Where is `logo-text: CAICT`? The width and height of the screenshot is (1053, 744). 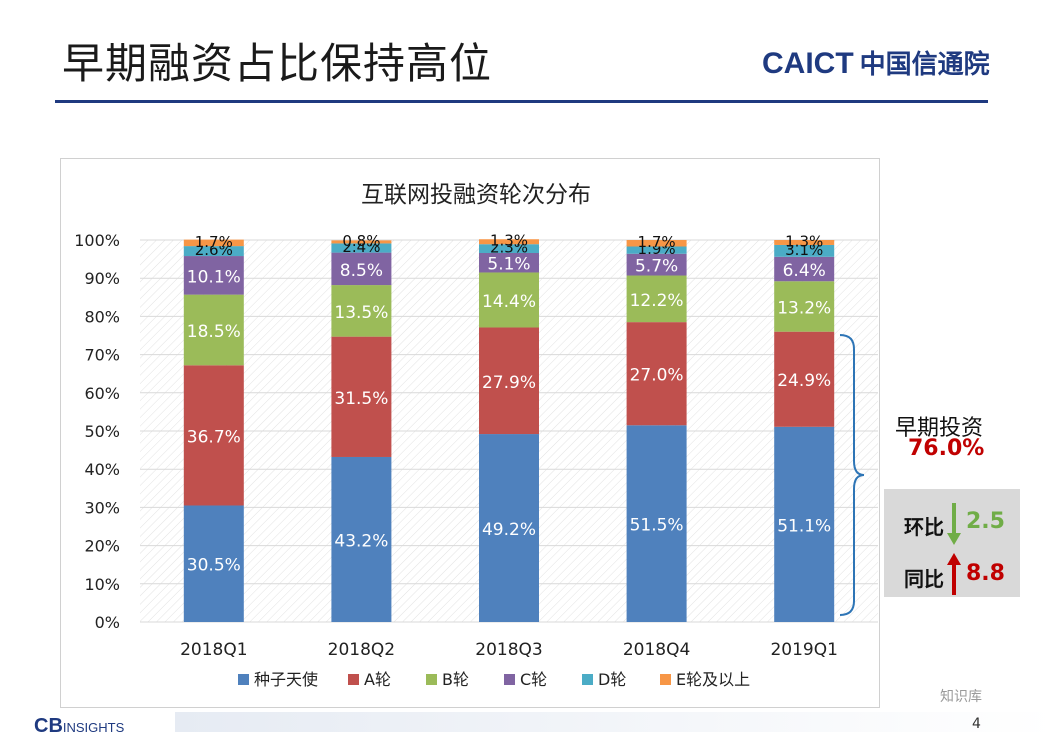
logo-text: CAICT is located at coordinates (808, 63).